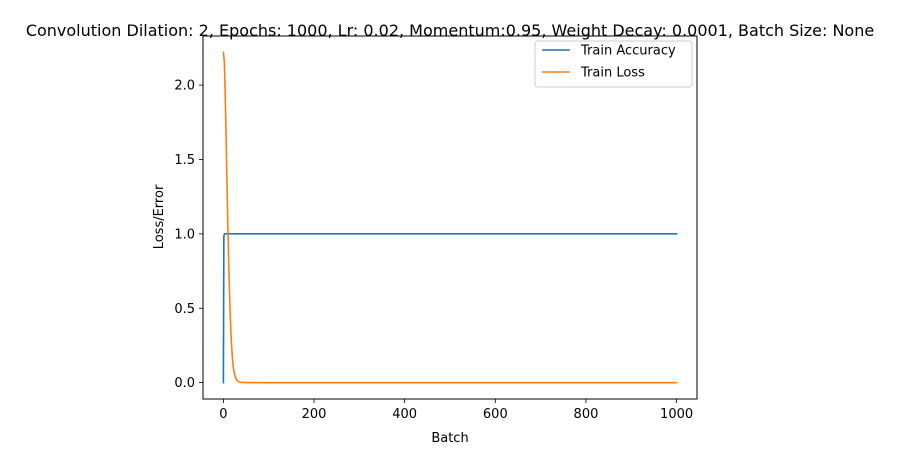 This screenshot has height=455, width=900. What do you see at coordinates (586, 414) in the screenshot?
I see `x-tick-label: 800` at bounding box center [586, 414].